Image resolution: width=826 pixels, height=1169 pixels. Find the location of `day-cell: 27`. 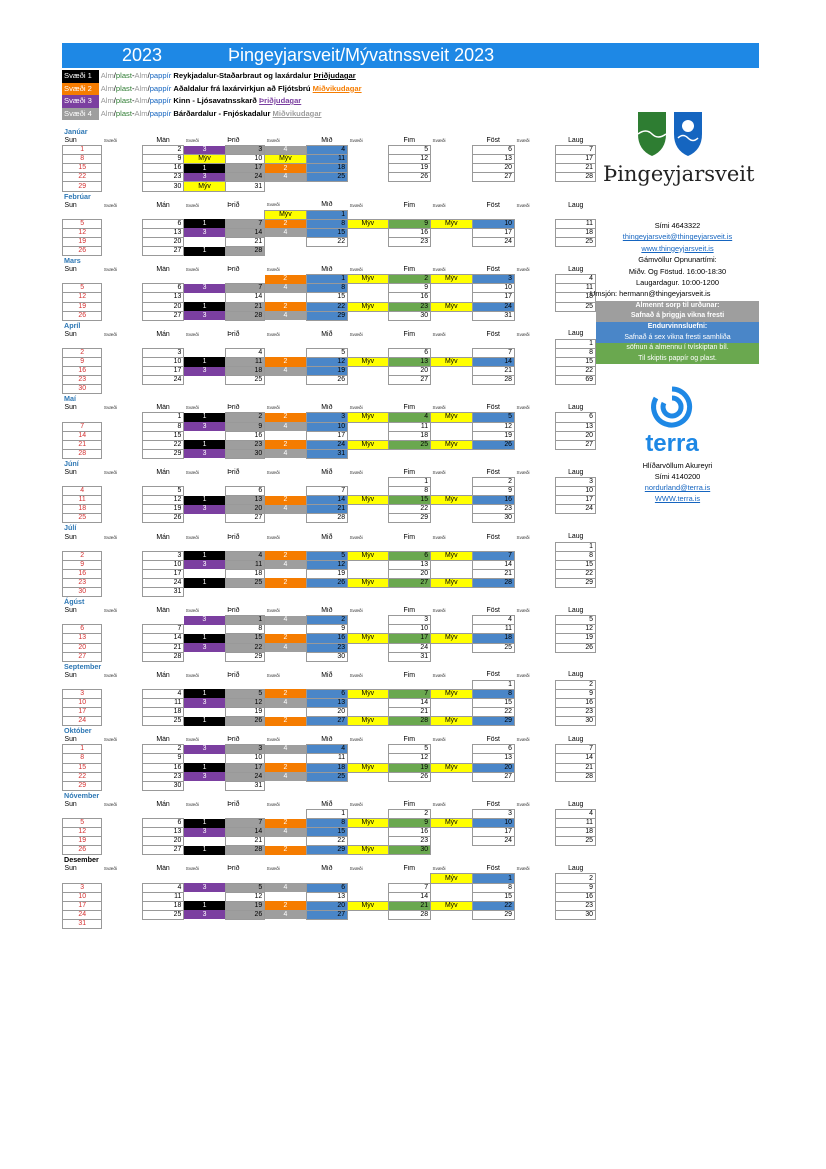

day-cell: 27 is located at coordinates (163, 315).